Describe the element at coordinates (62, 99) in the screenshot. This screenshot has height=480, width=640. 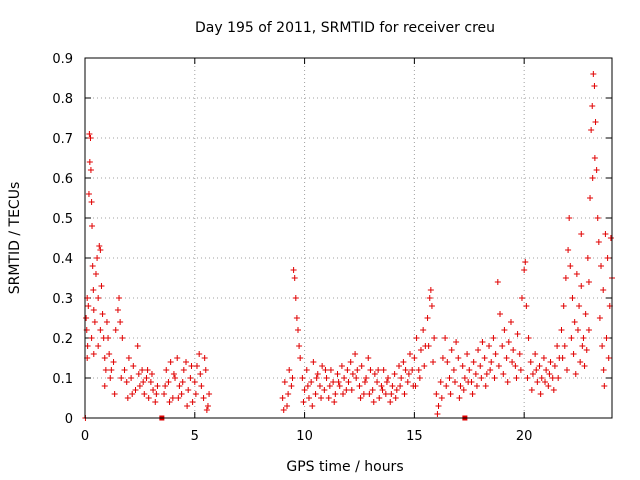
I see `y-tick-label: 0.8` at that location.